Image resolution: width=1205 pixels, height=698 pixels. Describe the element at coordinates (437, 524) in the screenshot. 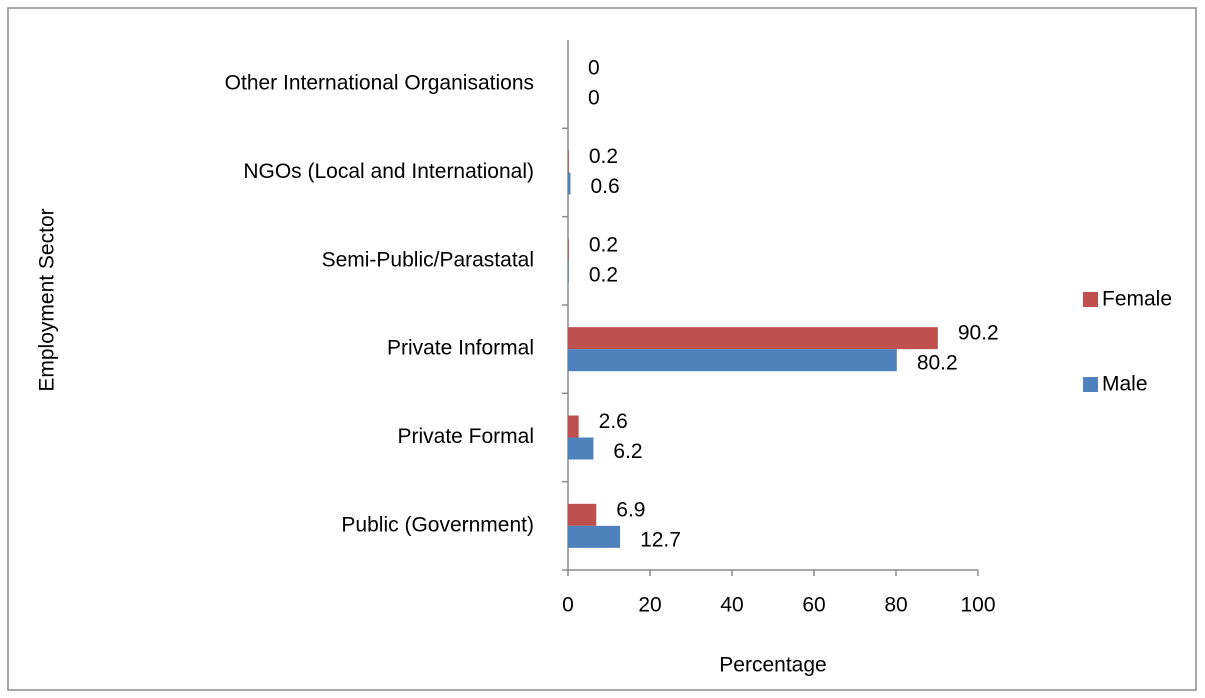

I see `y-tick-label: Public (Government)` at that location.